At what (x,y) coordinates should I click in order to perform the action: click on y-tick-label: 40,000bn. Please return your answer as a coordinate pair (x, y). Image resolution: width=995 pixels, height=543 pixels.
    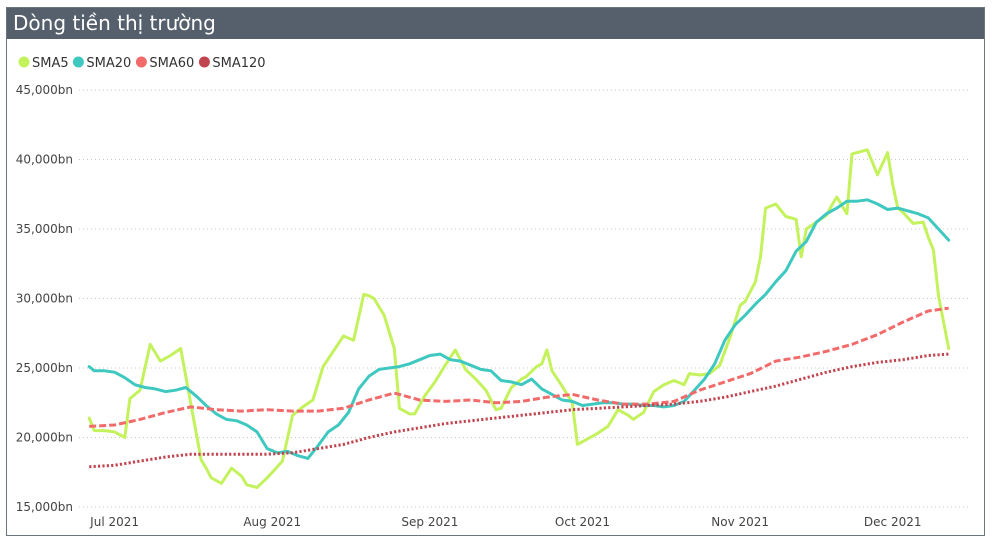
    Looking at the image, I should click on (44, 160).